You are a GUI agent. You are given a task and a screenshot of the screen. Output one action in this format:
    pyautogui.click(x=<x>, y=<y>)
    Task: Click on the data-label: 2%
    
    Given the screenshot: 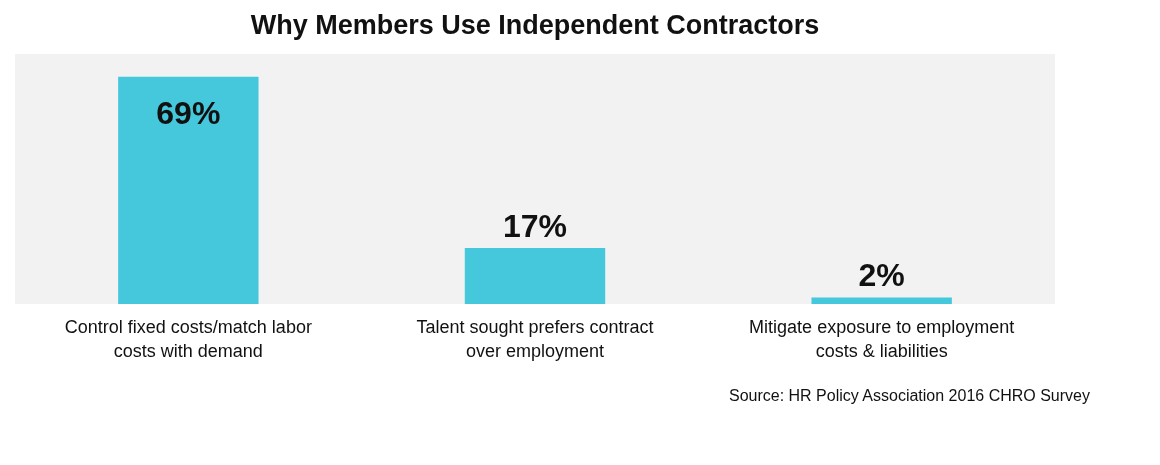 What is the action you would take?
    pyautogui.click(x=881, y=275)
    